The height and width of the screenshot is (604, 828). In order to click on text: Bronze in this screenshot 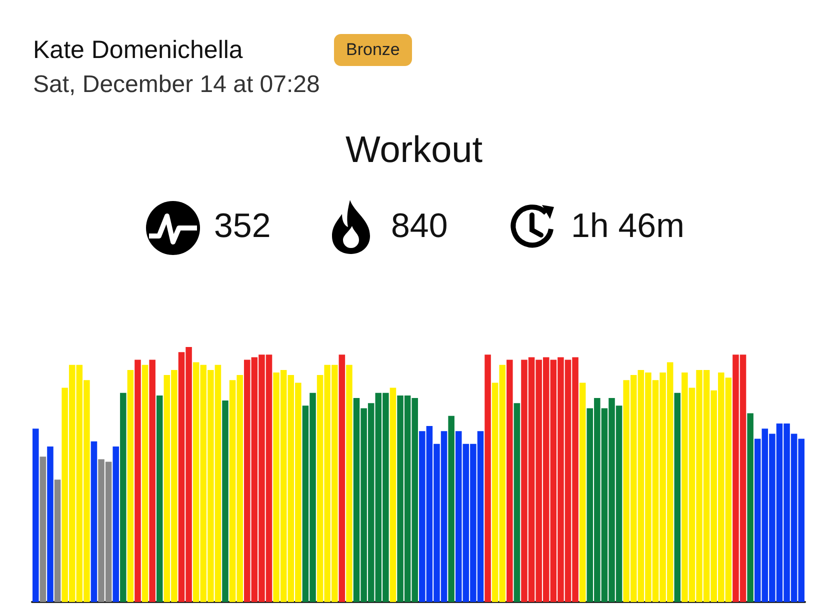, I will do `click(373, 50)`.